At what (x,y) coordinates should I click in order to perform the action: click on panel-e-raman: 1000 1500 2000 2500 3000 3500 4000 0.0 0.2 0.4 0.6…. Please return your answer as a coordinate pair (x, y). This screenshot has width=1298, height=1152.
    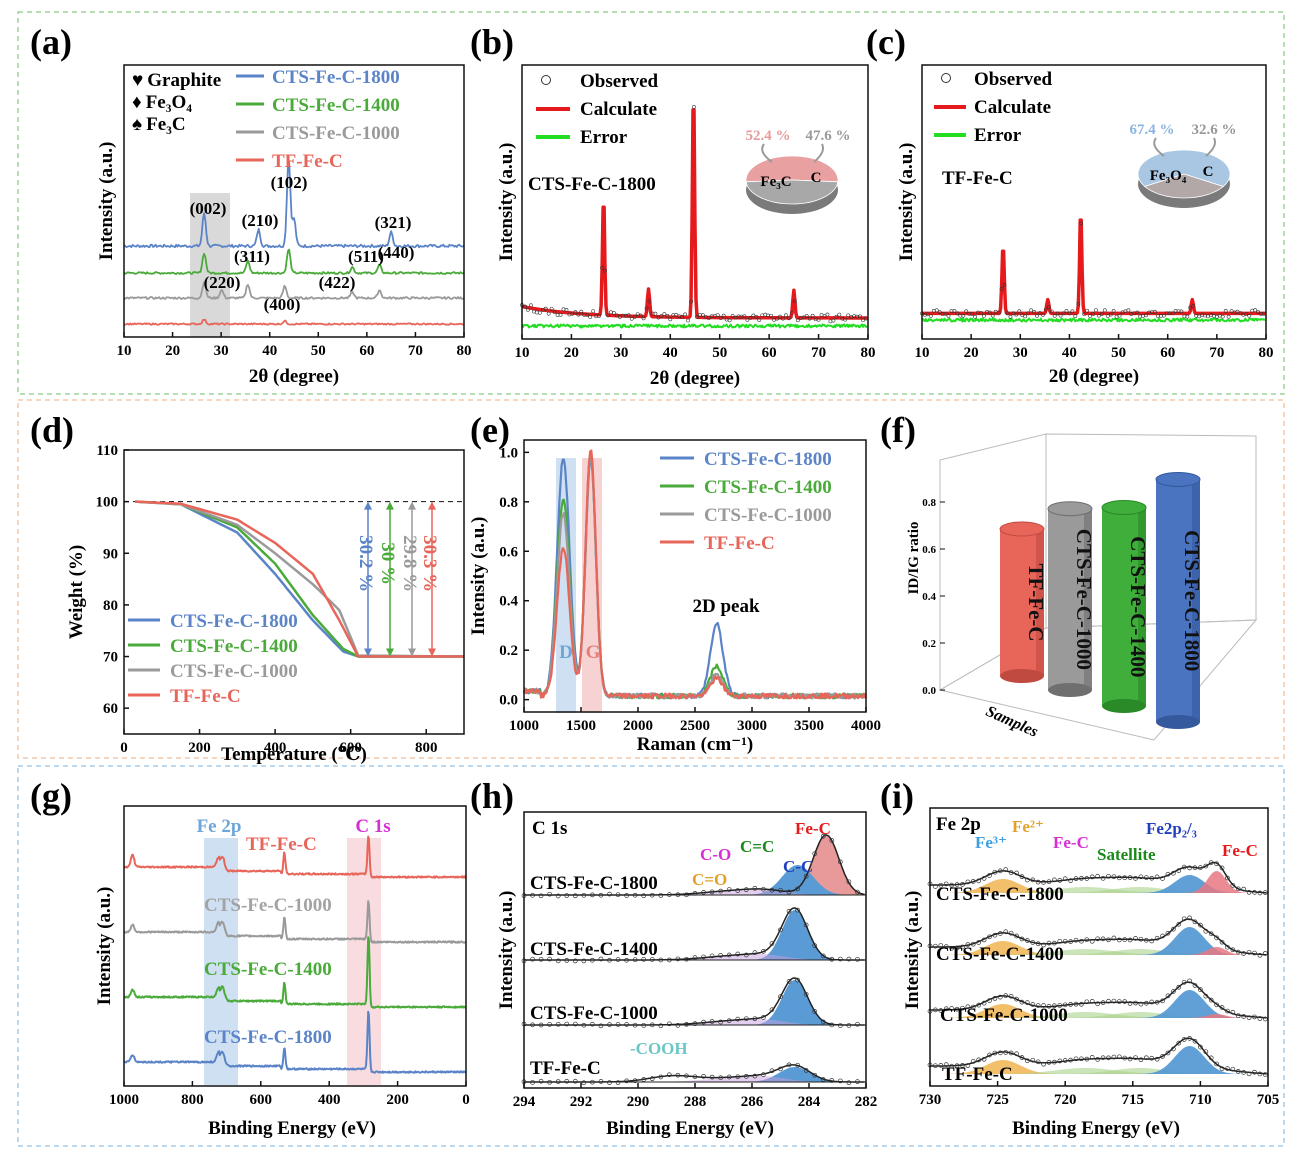
    Looking at the image, I should click on (674, 597).